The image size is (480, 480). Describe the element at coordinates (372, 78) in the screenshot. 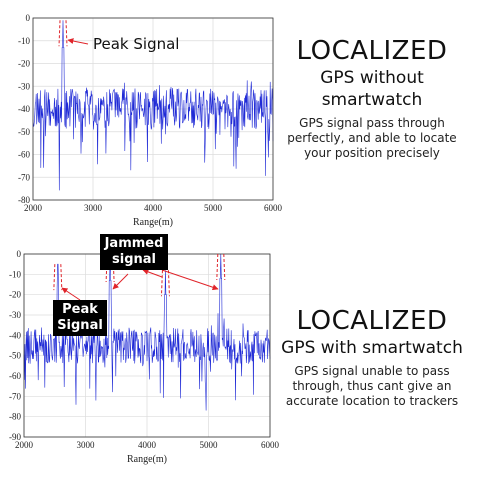

I see `panel-subheading-line-1: GPS without` at that location.